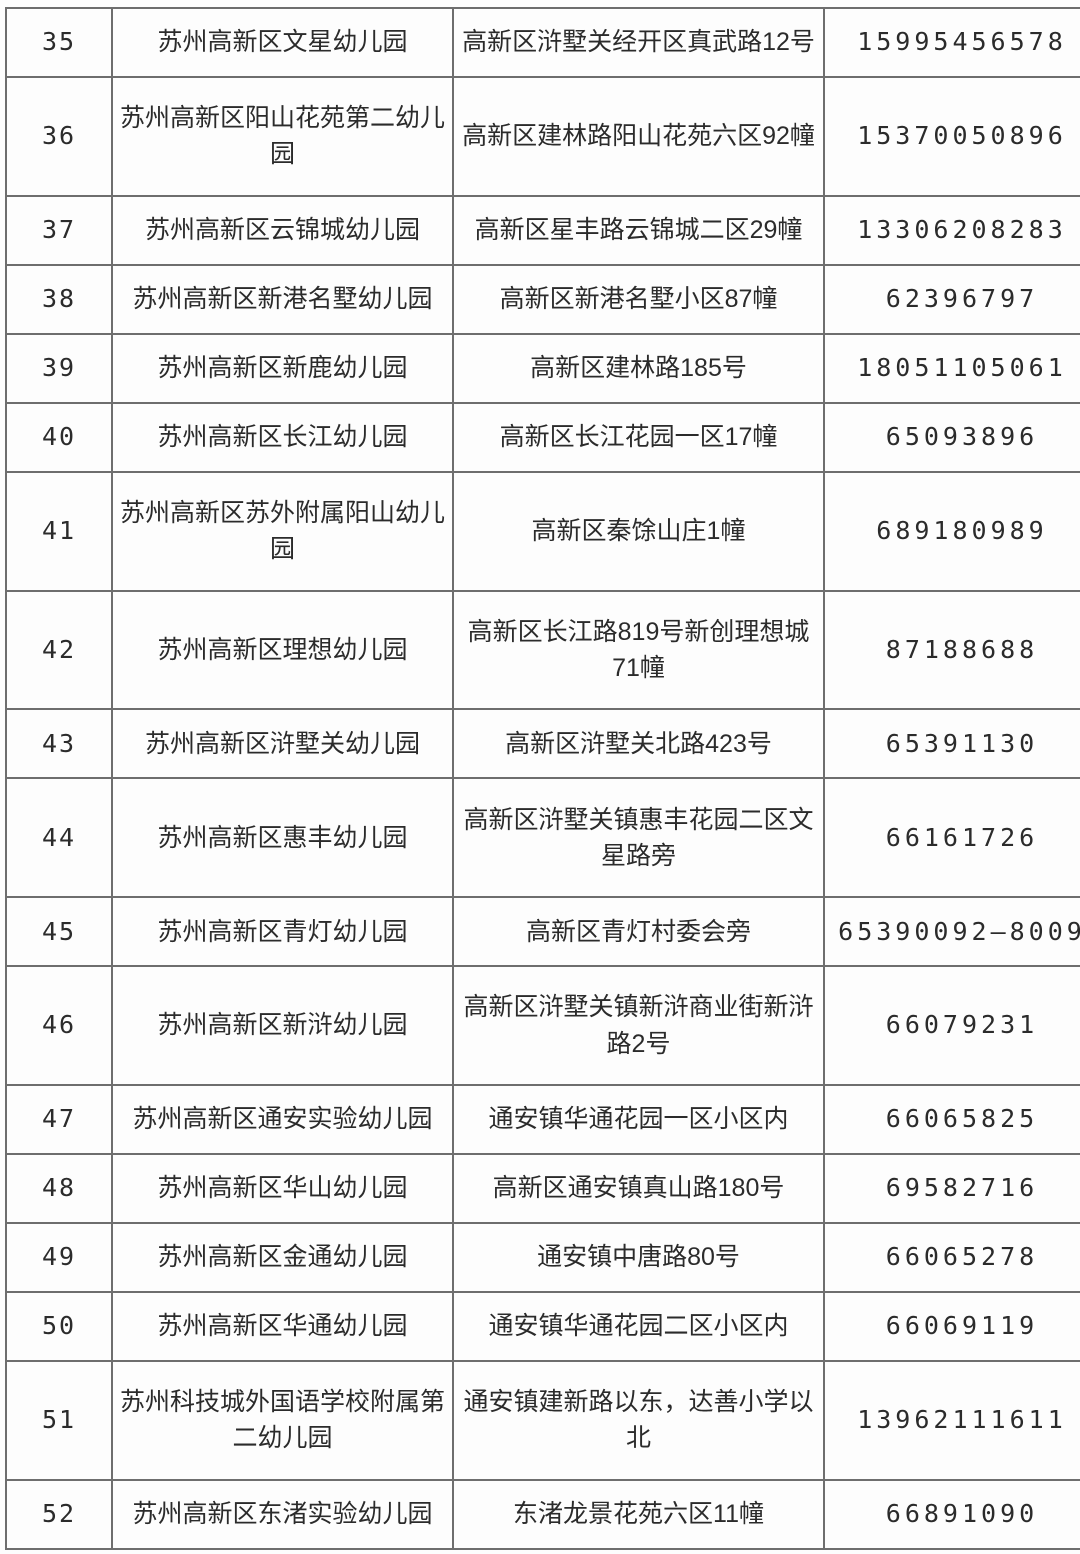 The image size is (1080, 1554). I want to click on name-cell: 苏州高新区华通幼儿园, so click(282, 1326).